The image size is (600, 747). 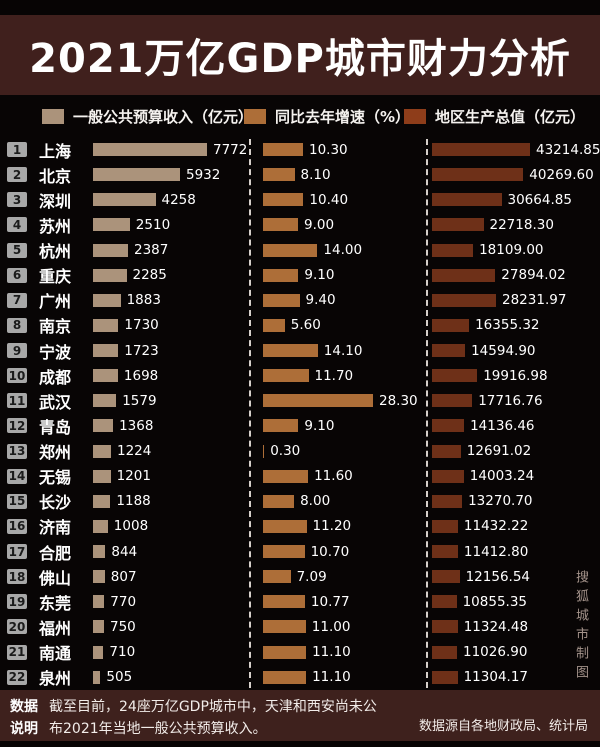 What do you see at coordinates (171, 350) in the screenshot?
I see `bar-cell: 1723` at bounding box center [171, 350].